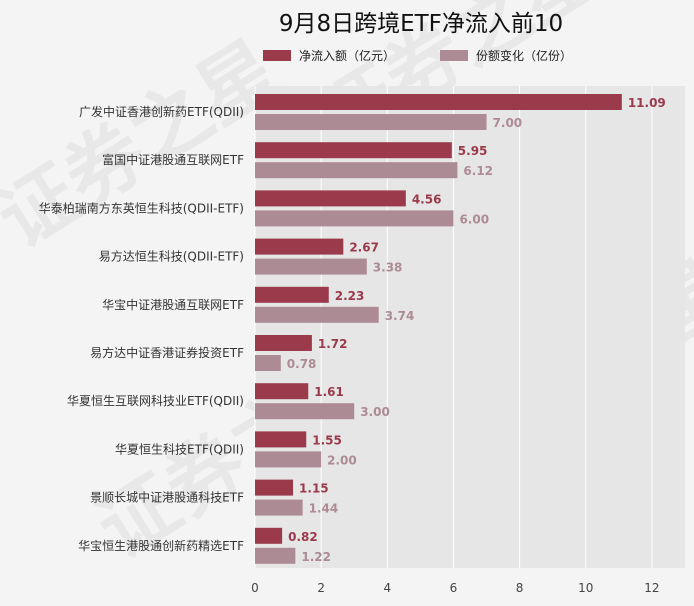 The image size is (694, 606). Describe the element at coordinates (277, 55) in the screenshot. I see `legend-swatch-net-inflow` at that location.